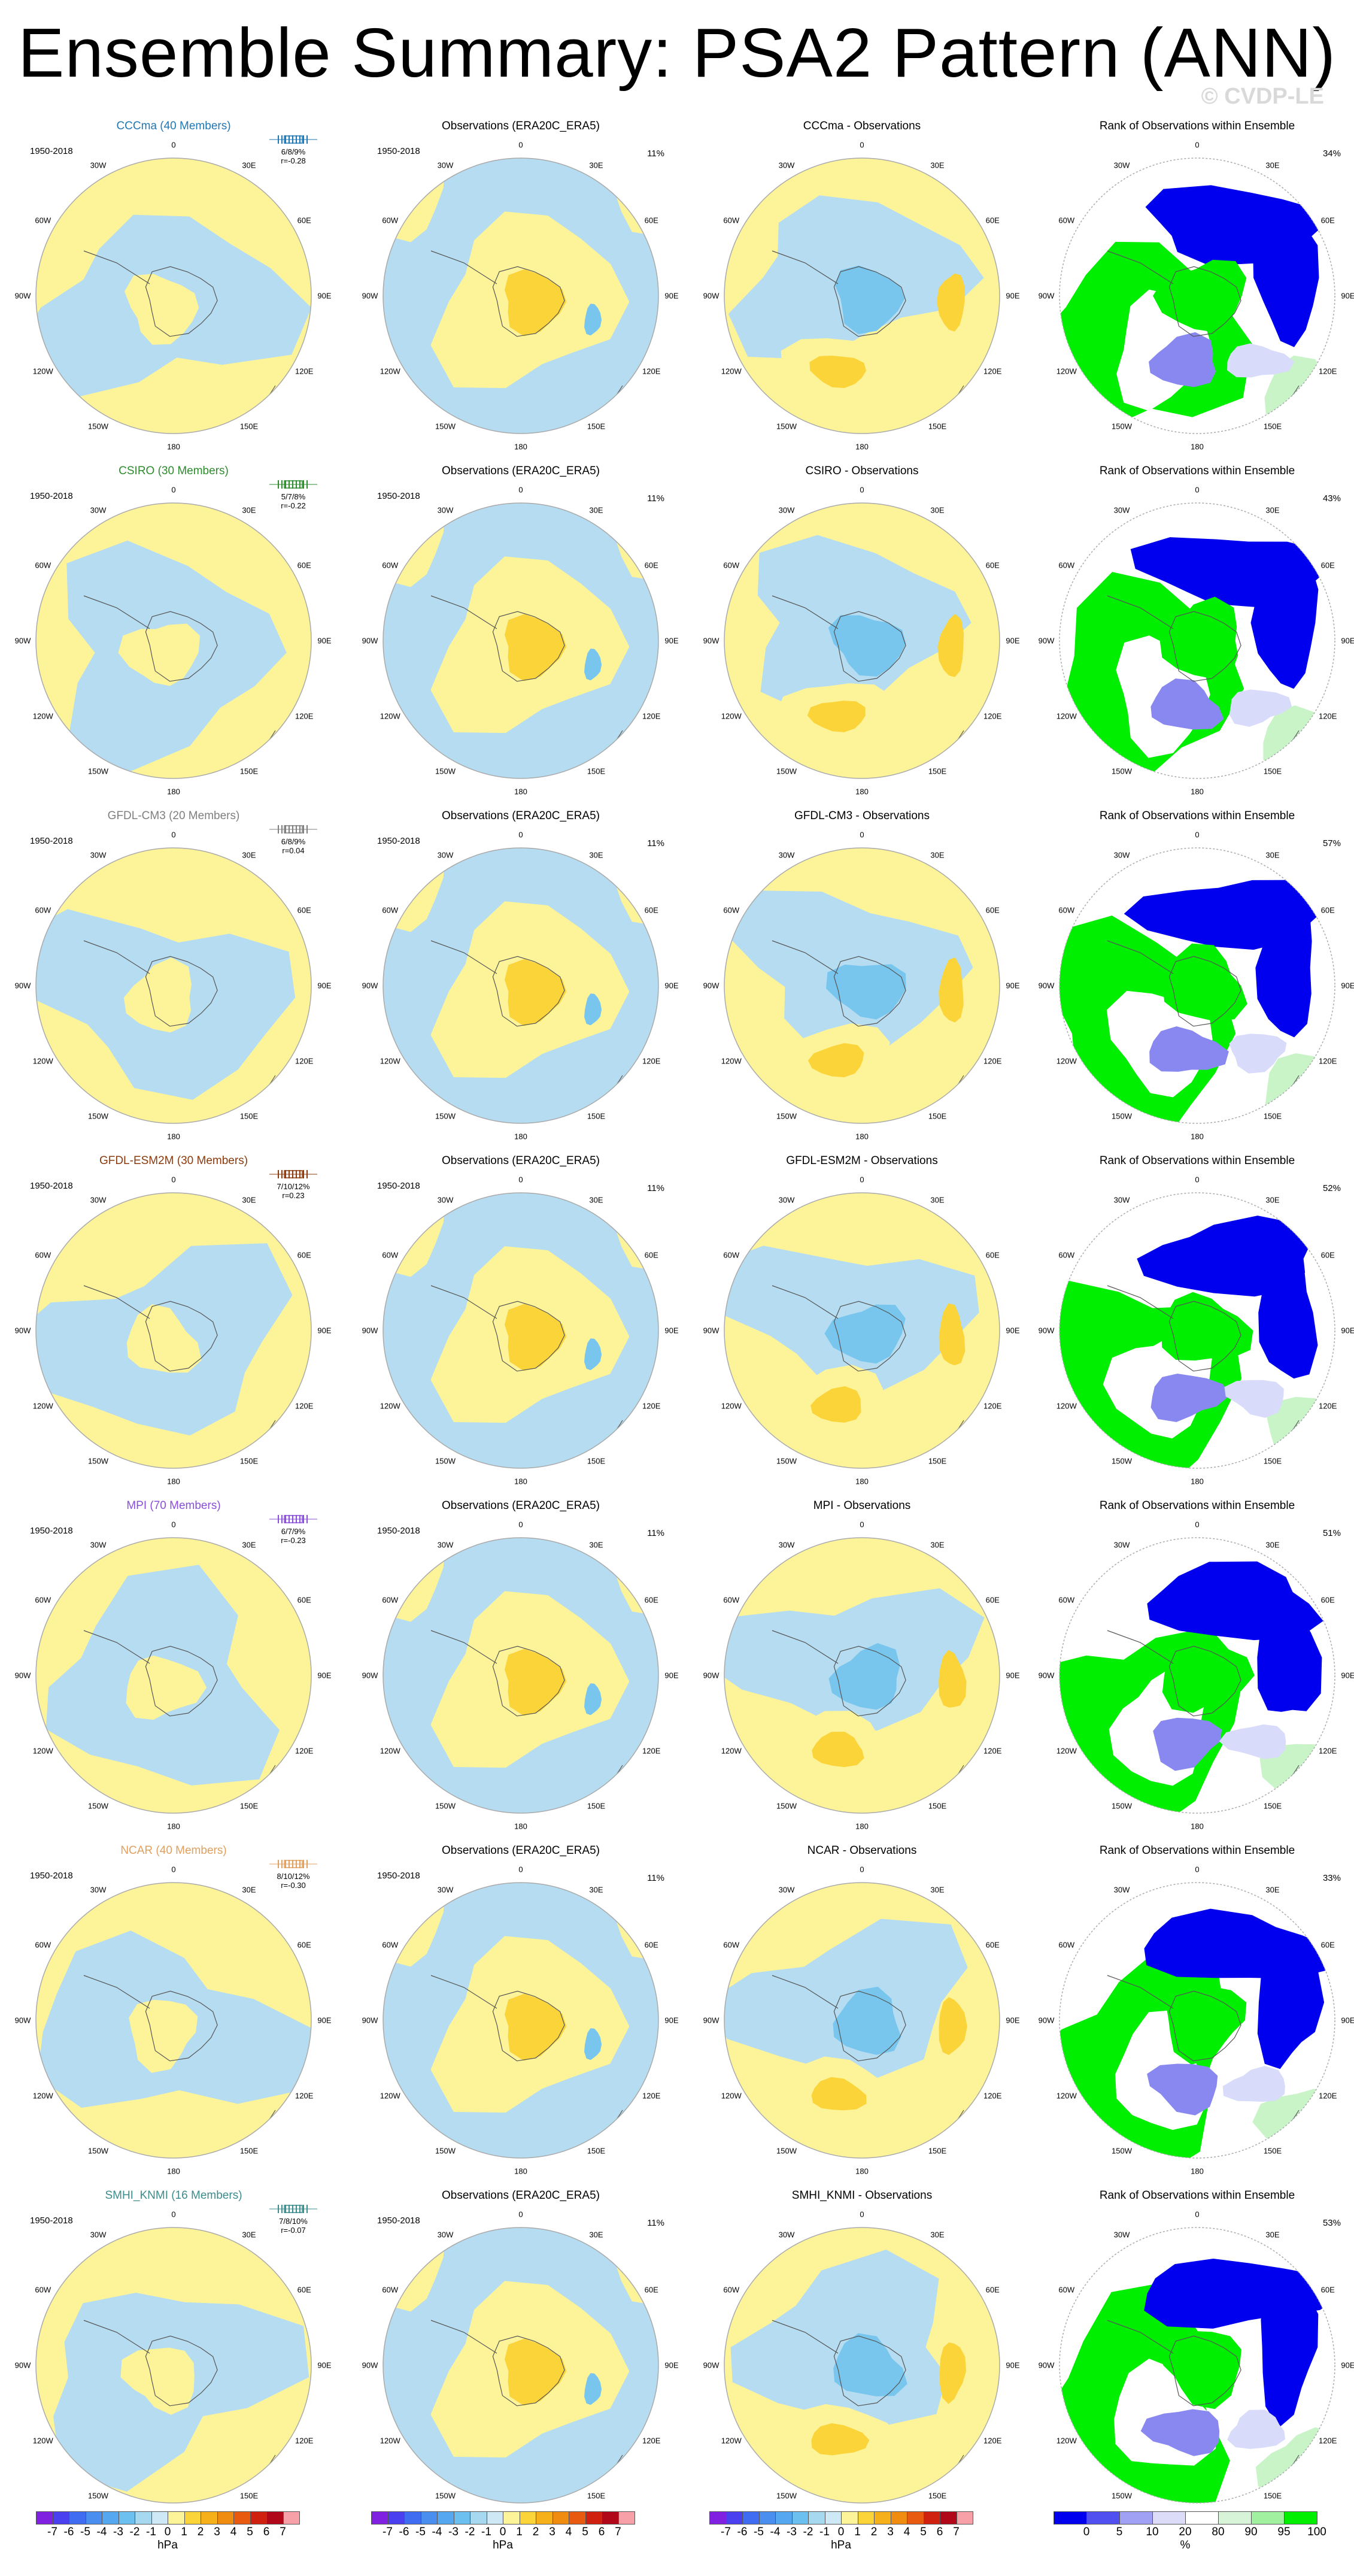 This screenshot has width=1354, height=2576. Describe the element at coordinates (1197, 2530) in the screenshot. I see `colorbar-rank: 0 5 10 20 80 90 95 100%` at that location.